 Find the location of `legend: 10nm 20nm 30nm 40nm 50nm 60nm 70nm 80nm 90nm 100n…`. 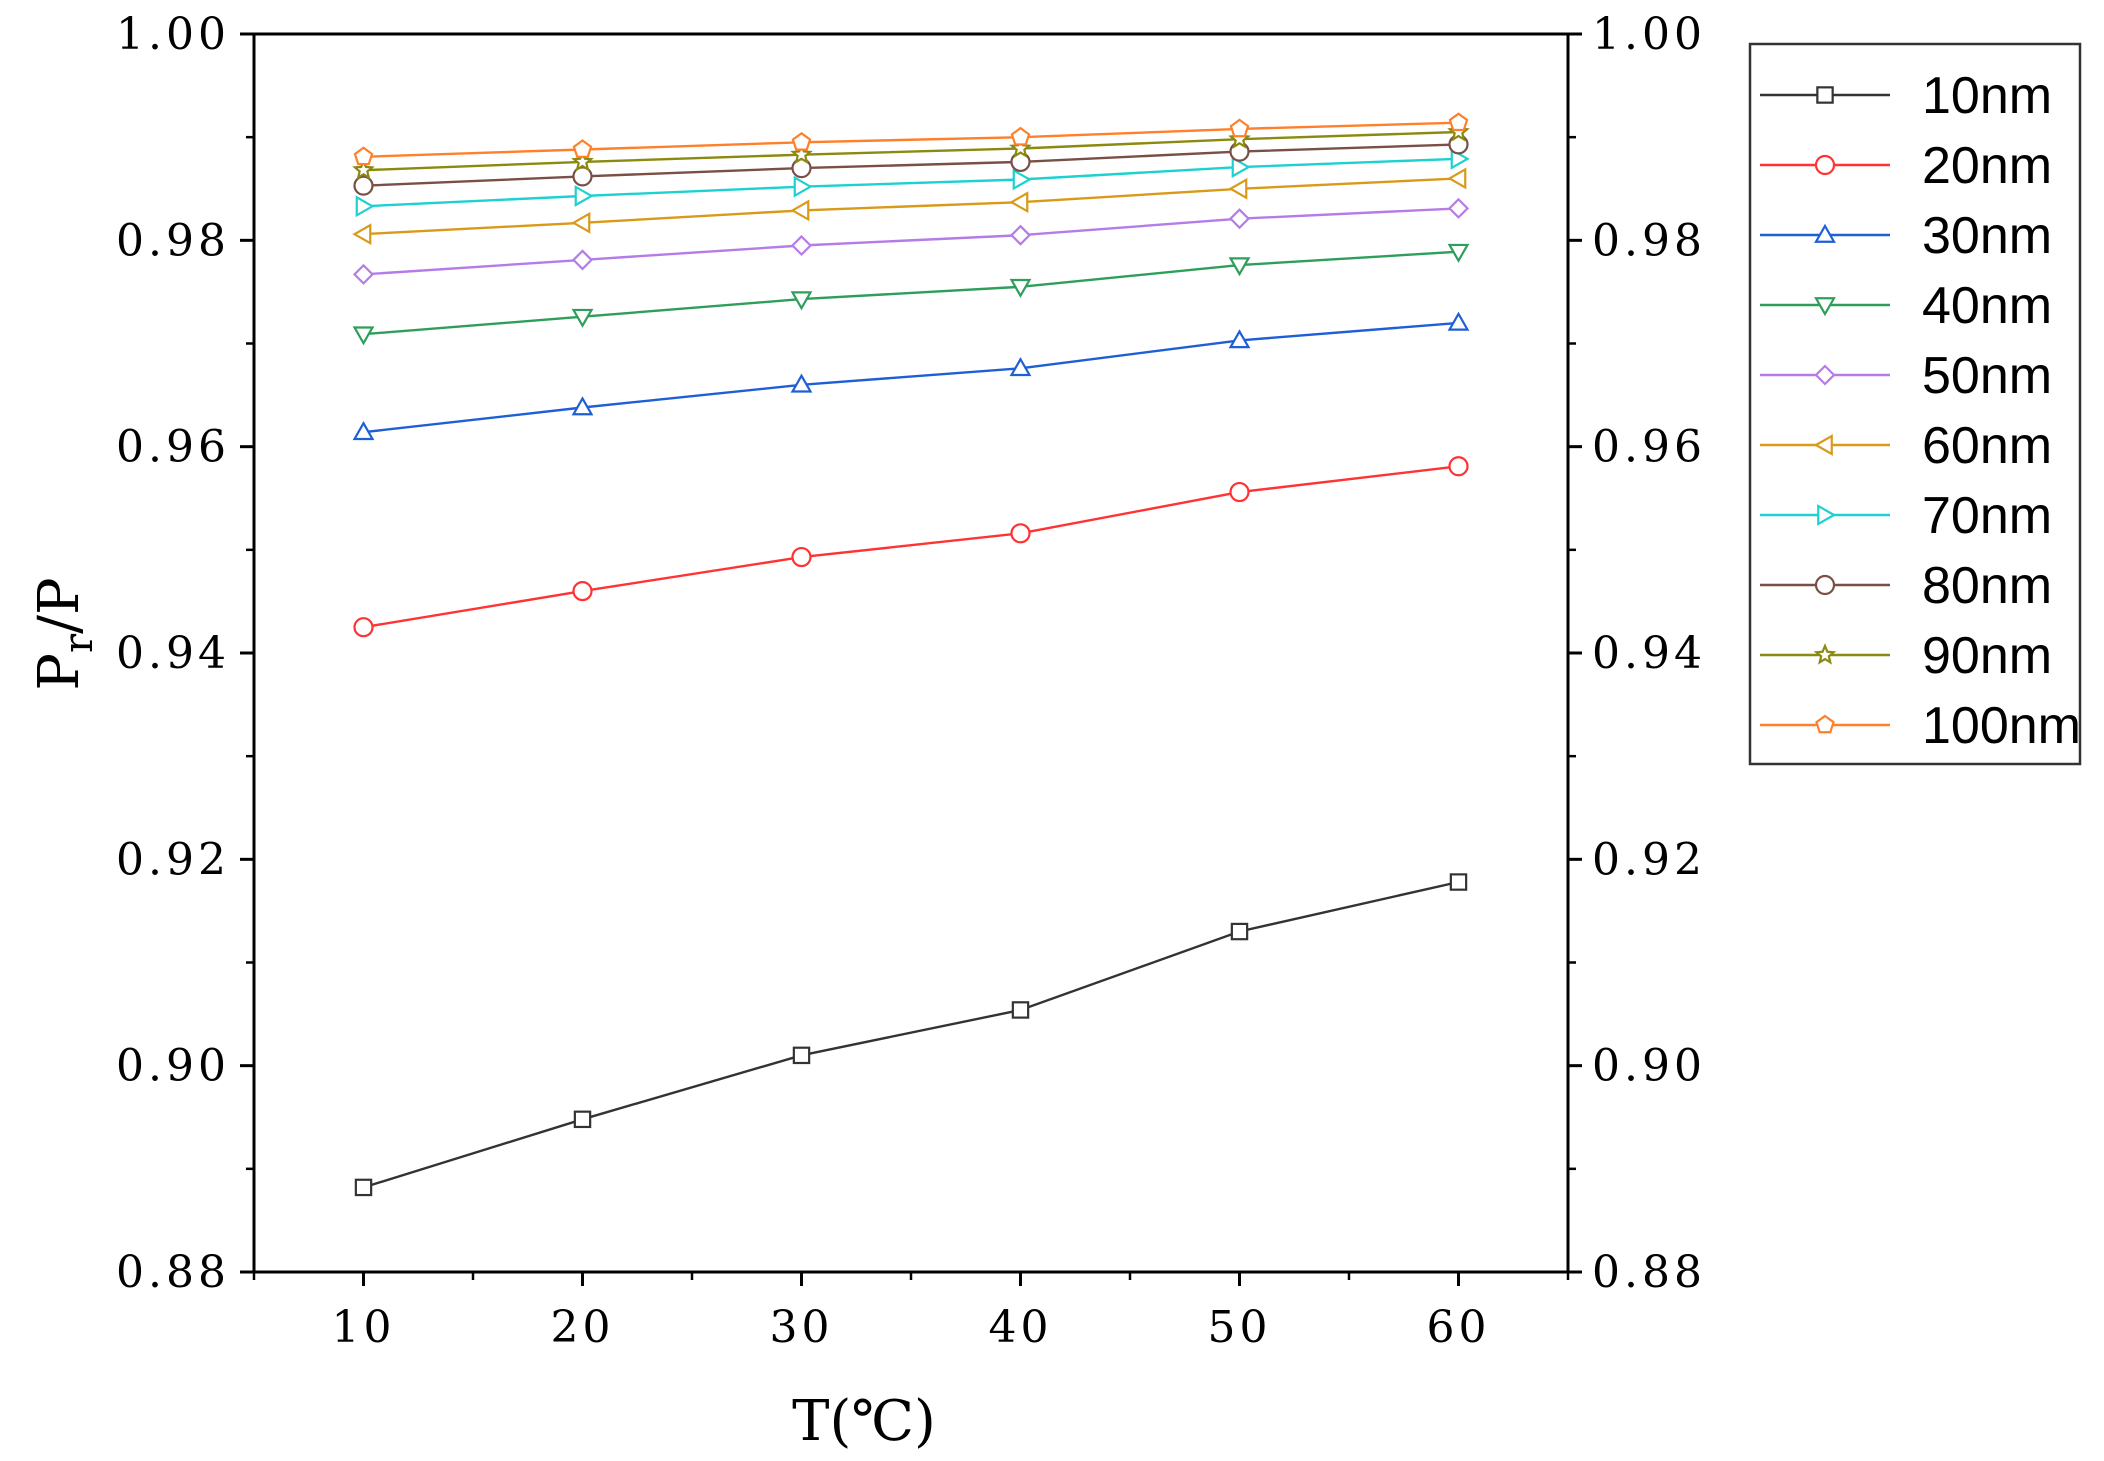

legend: 10nm 20nm 30nm 40nm 50nm 60nm 70nm 80nm 90nm 100n… is located at coordinates (1915, 404).